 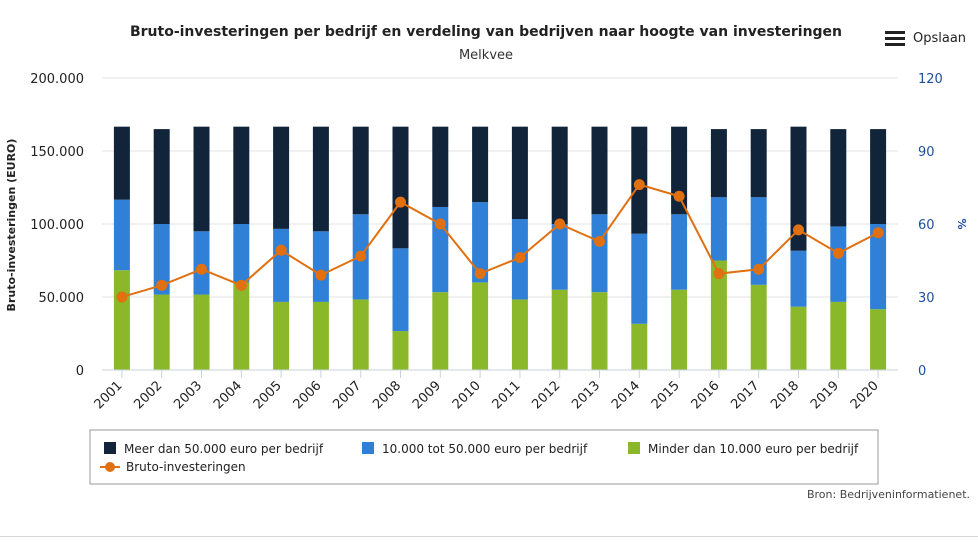 What do you see at coordinates (387, 395) in the screenshot?
I see `x-tick-label: 2008` at bounding box center [387, 395].